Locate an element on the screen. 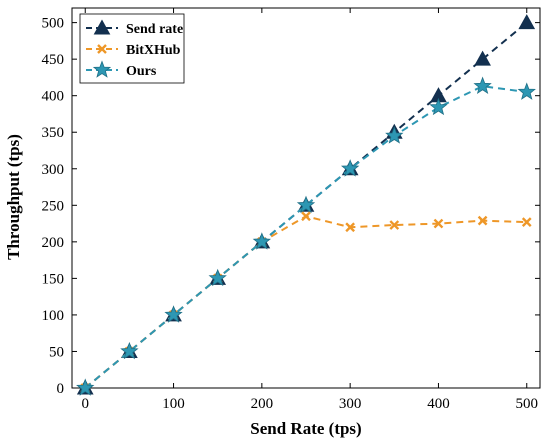 The width and height of the screenshot is (550, 442). x-tick-label: 400 is located at coordinates (438, 404).